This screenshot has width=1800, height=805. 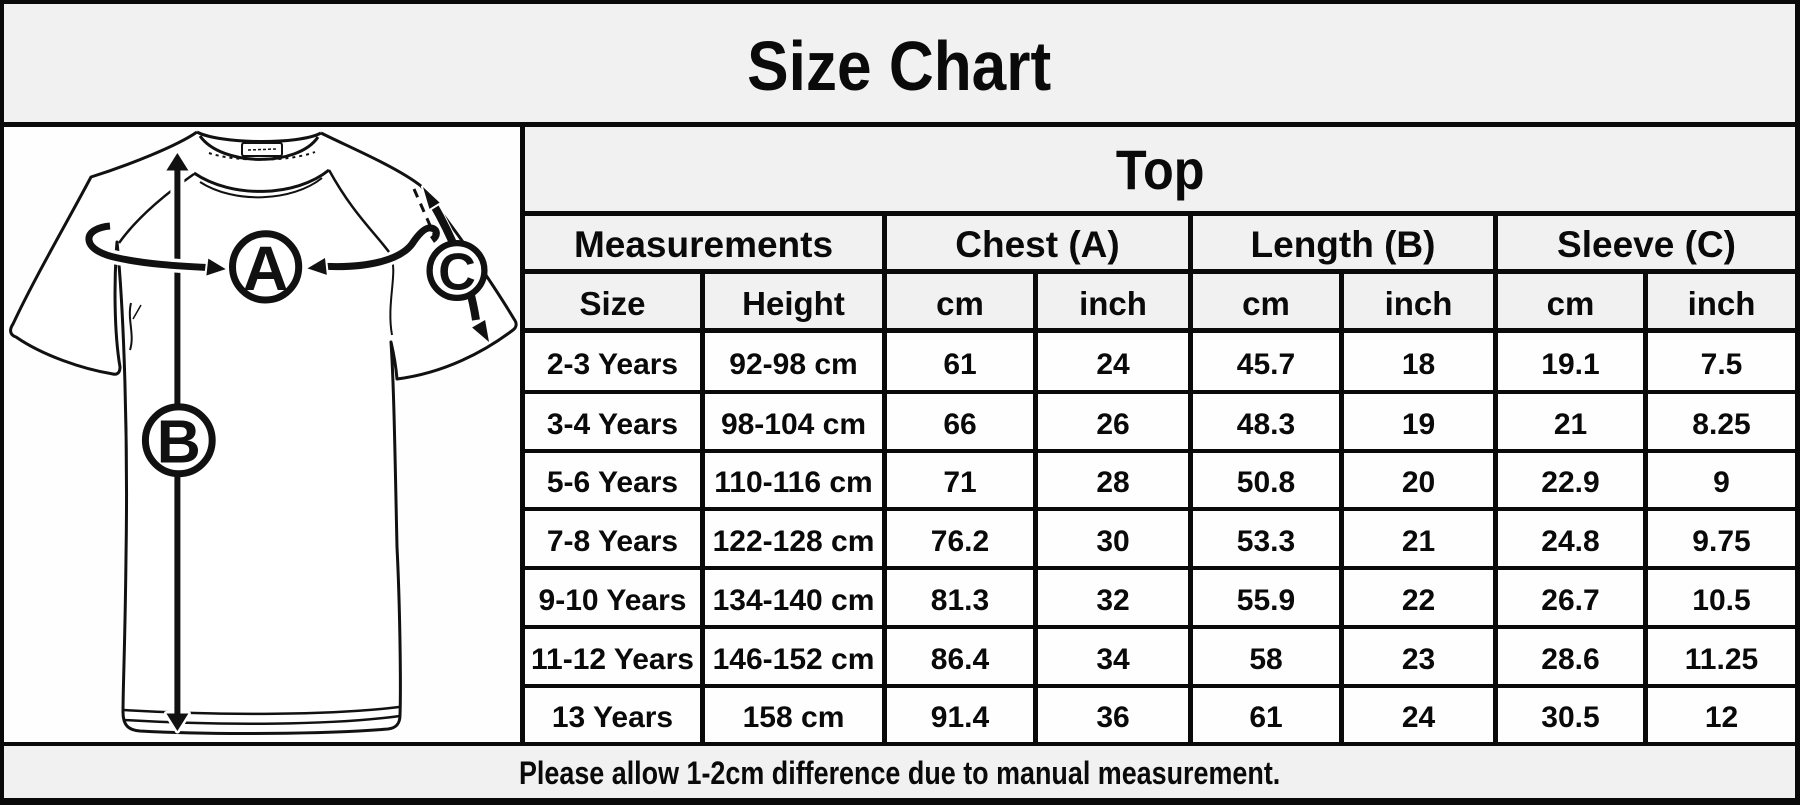 I want to click on svg-text: B, so click(x=179, y=442).